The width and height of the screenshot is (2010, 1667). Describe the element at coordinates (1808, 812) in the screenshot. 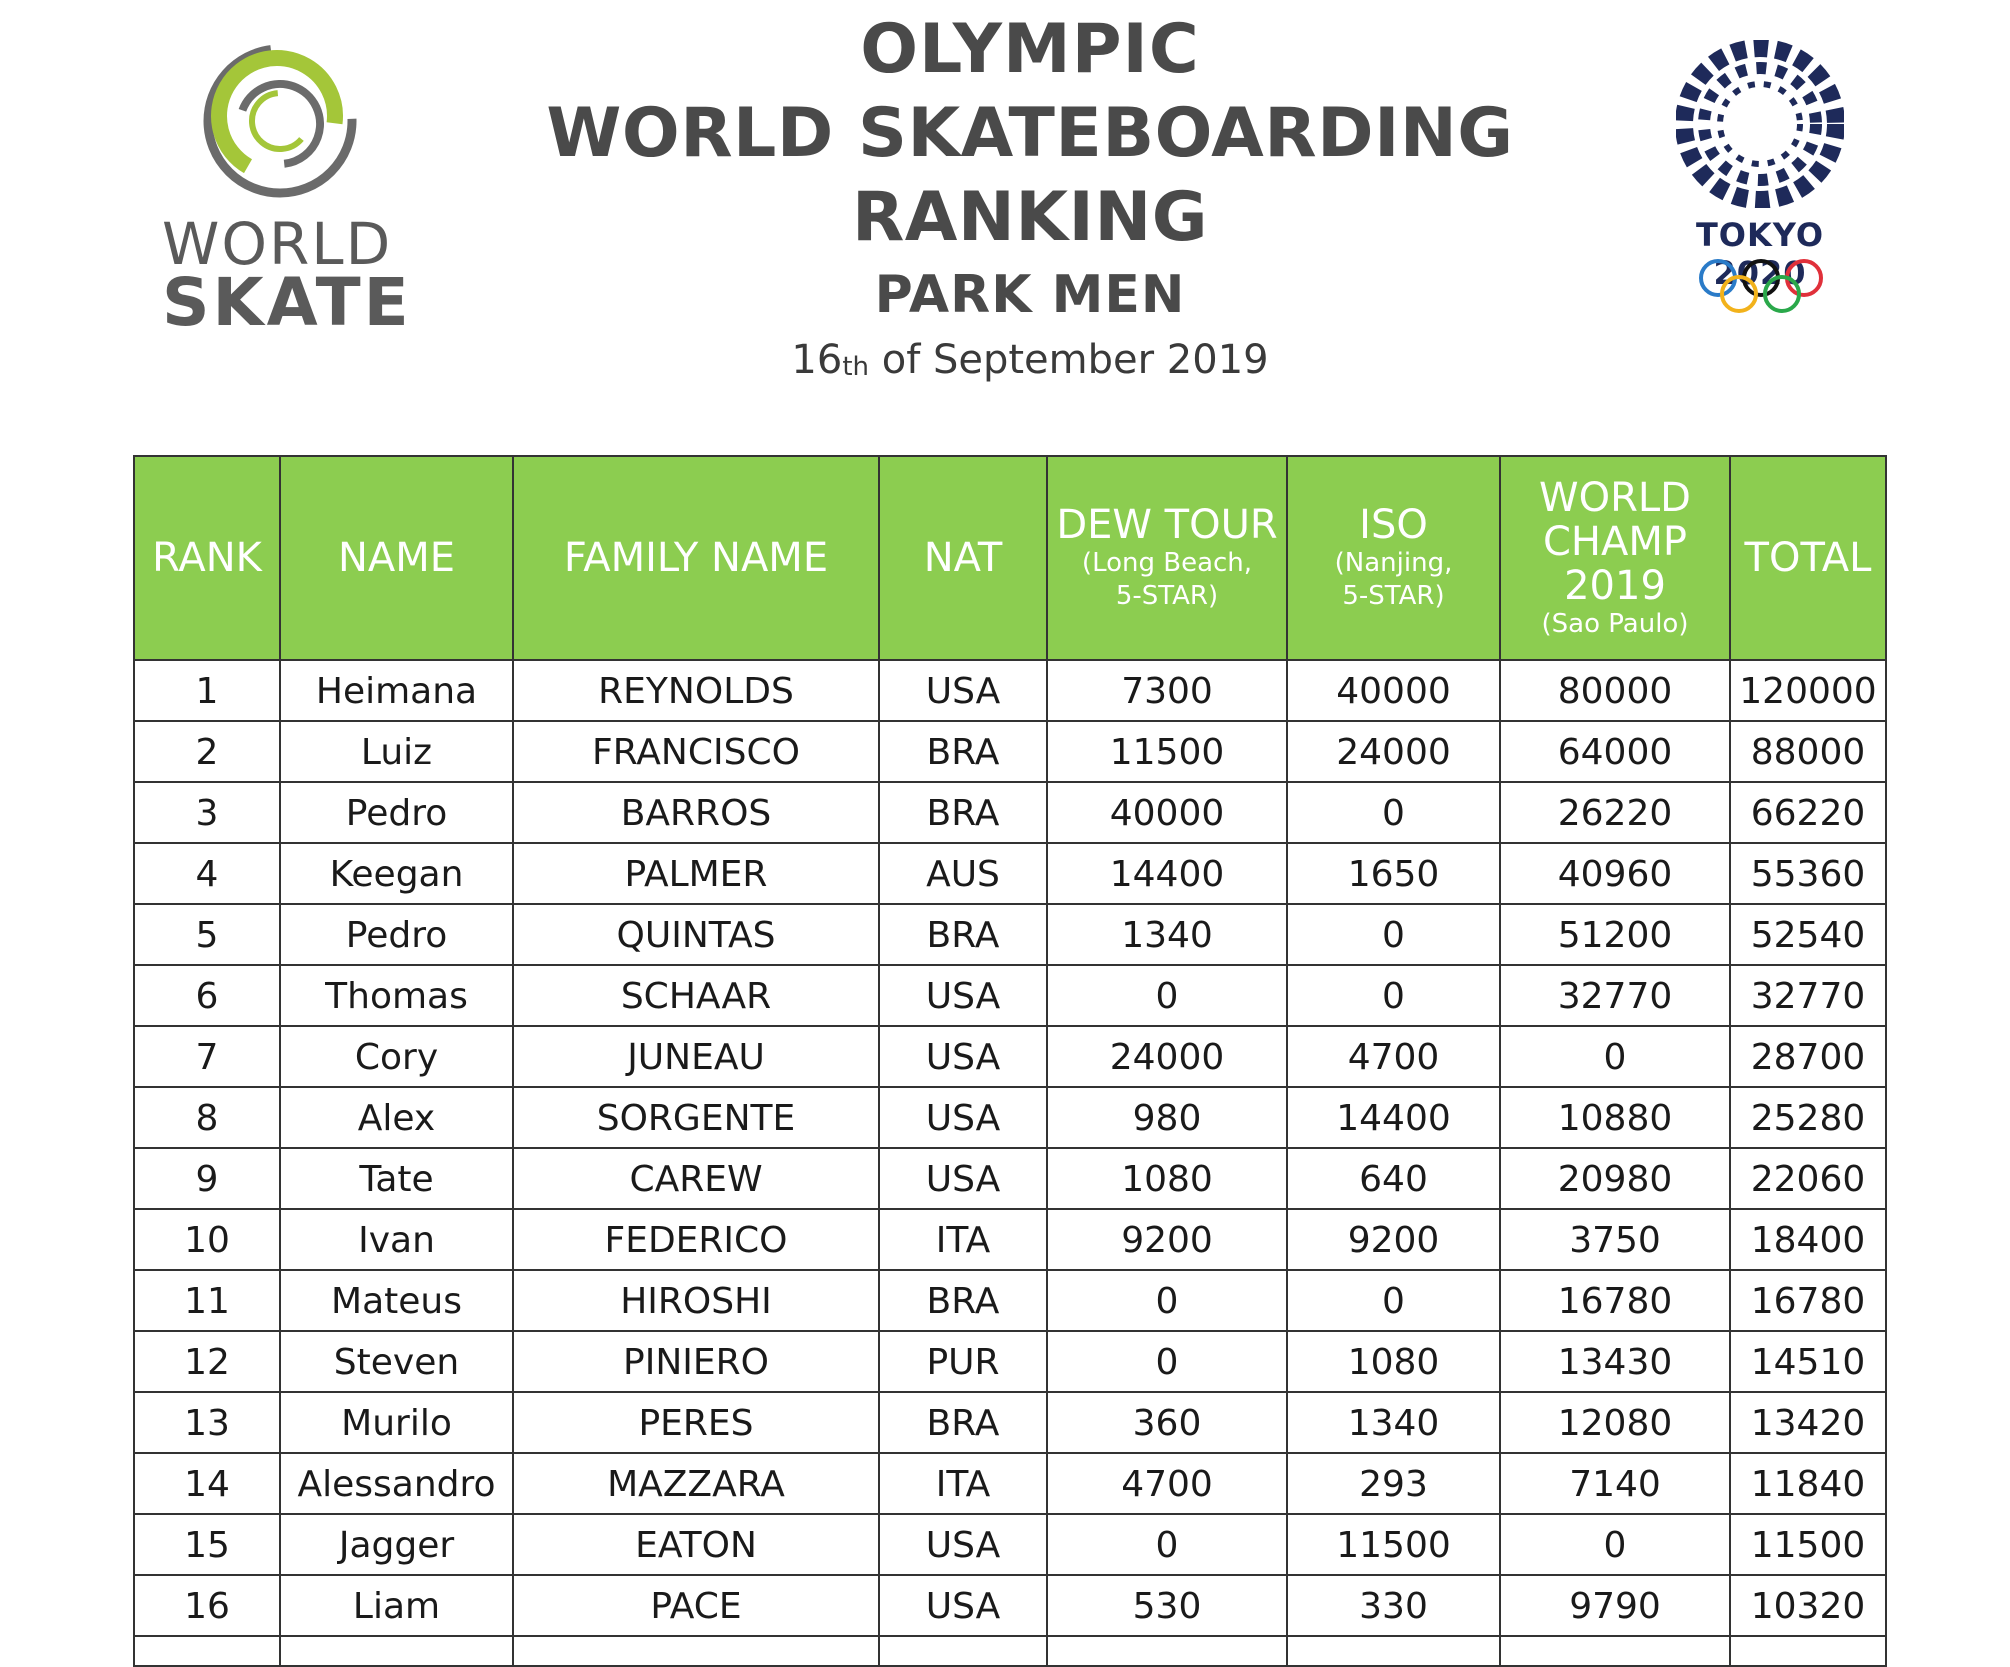

I see `cell-total: 66220` at that location.